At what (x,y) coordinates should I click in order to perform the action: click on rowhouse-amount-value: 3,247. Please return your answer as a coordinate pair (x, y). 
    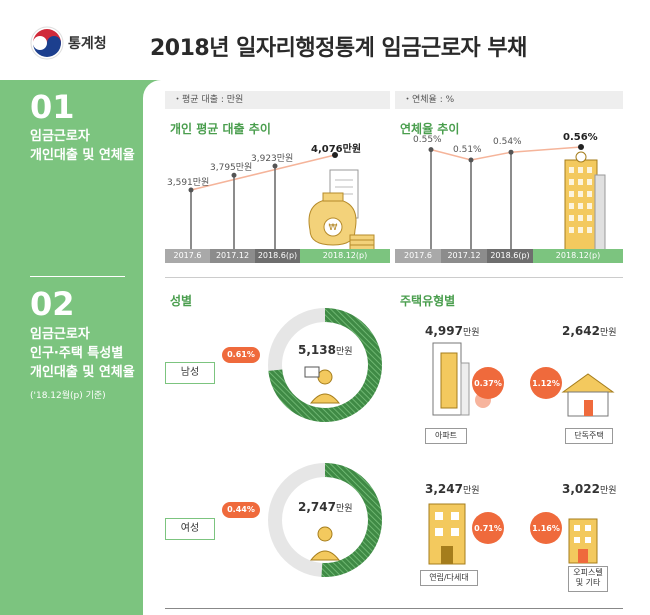
    Looking at the image, I should click on (444, 489).